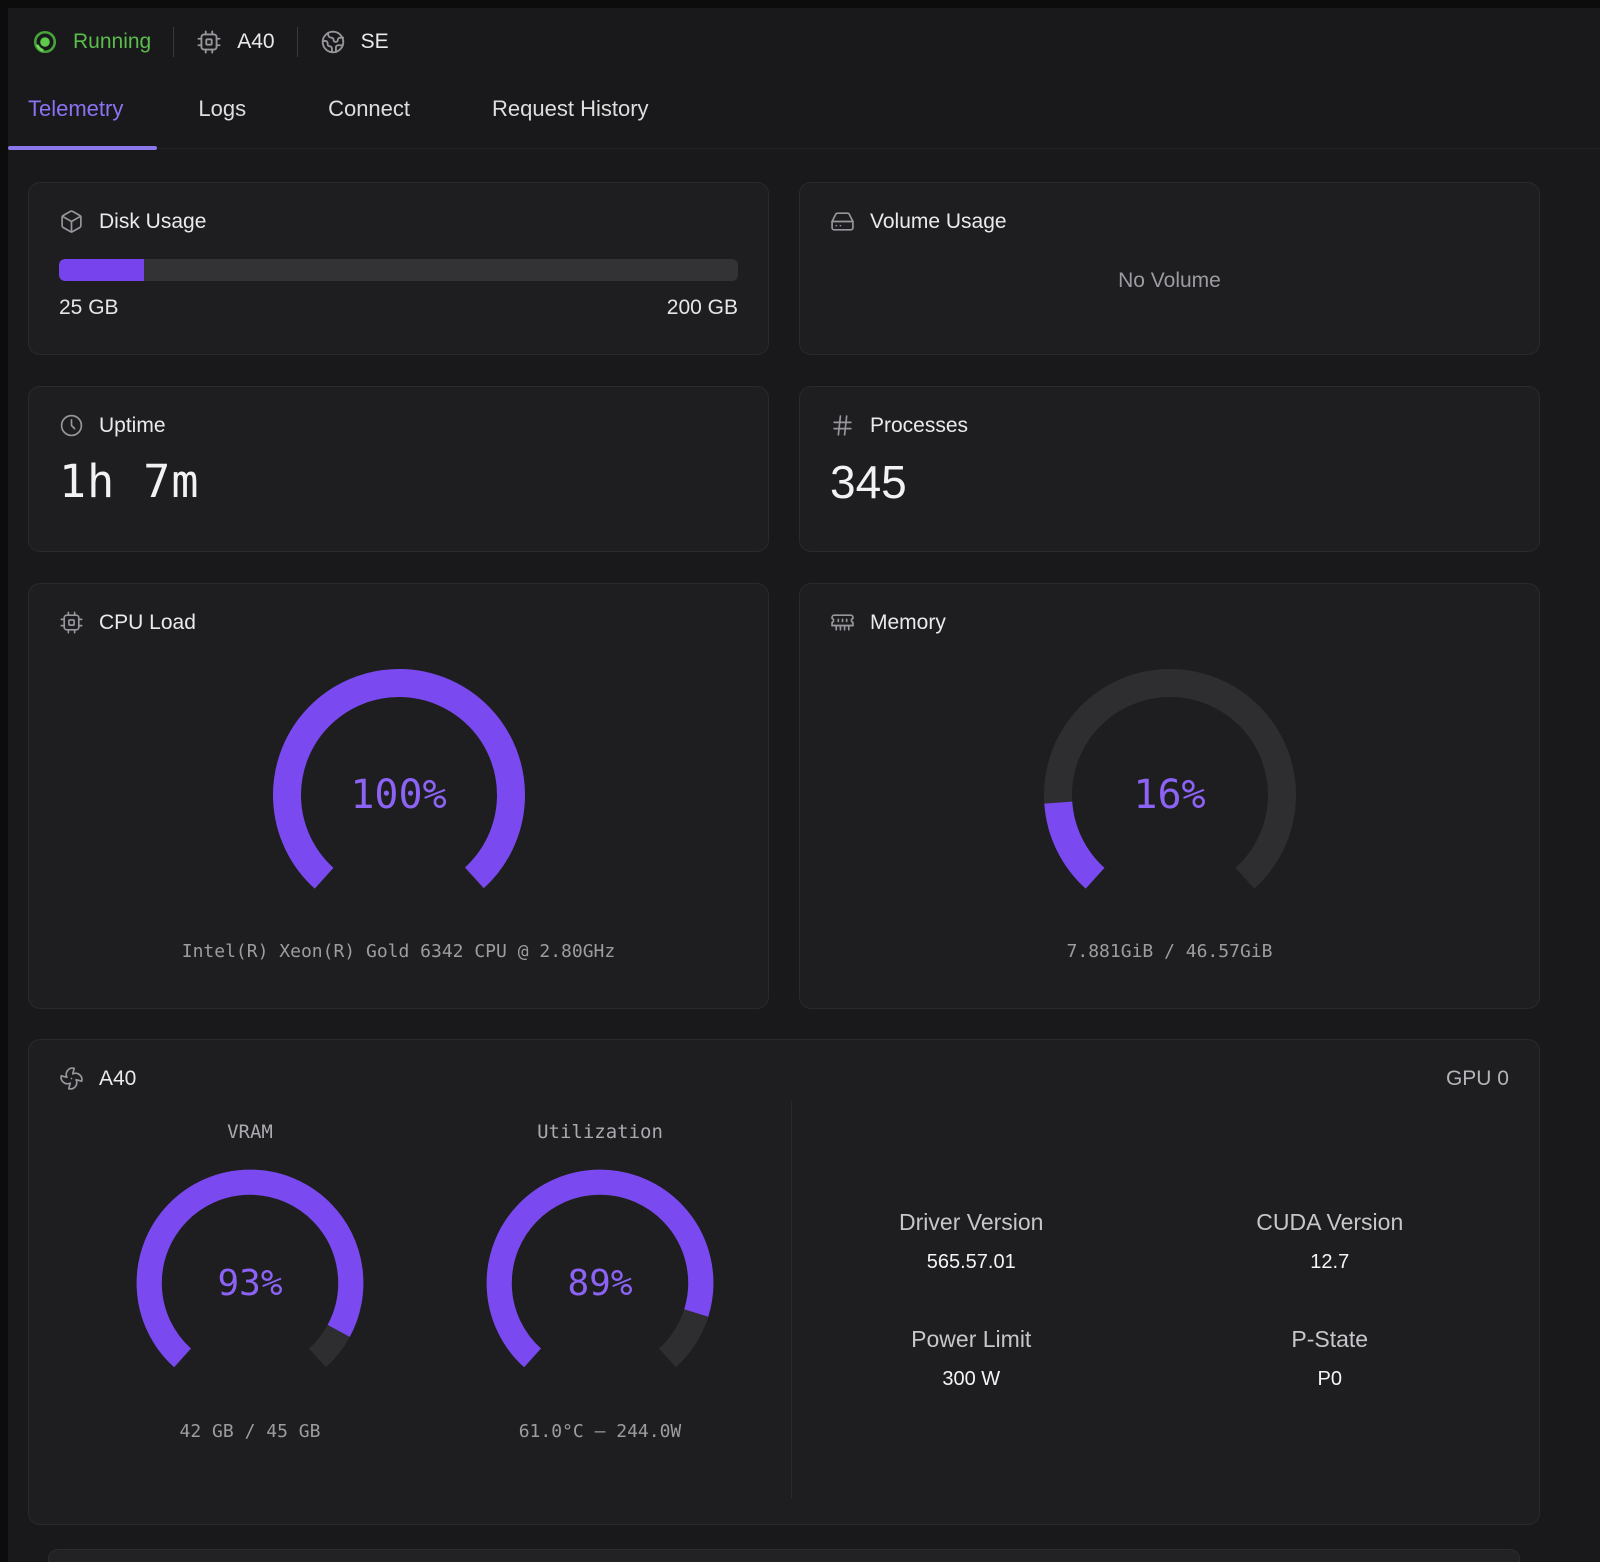 The image size is (1600, 1562). Describe the element at coordinates (250, 1431) in the screenshot. I see `vram-usage-text: 42 GB / 45 GB` at that location.